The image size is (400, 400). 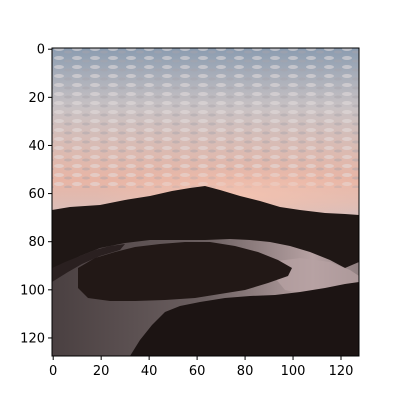 What do you see at coordinates (314, 276) in the screenshot?
I see `water-highlight` at bounding box center [314, 276].